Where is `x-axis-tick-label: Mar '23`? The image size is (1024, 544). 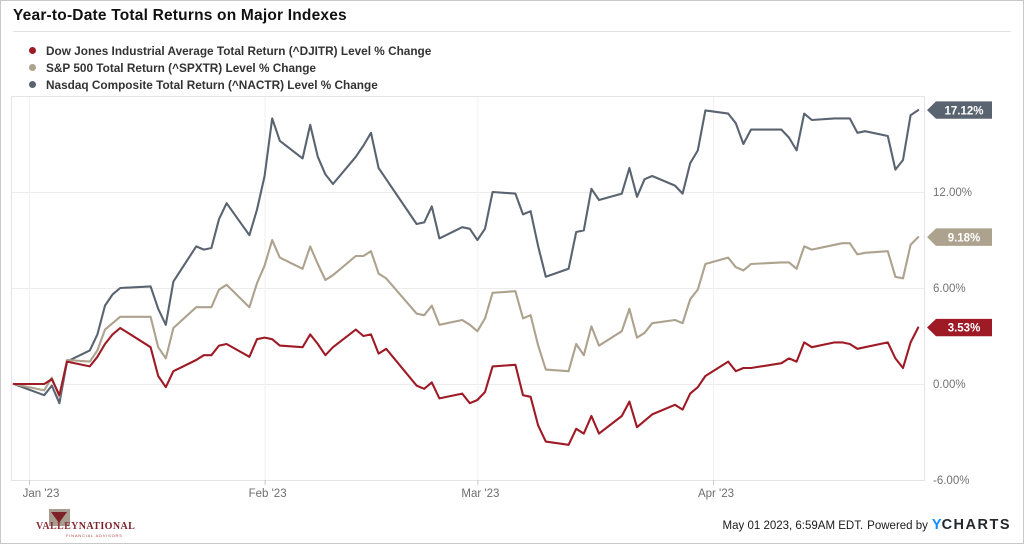
x-axis-tick-label: Mar '23 is located at coordinates (480, 494).